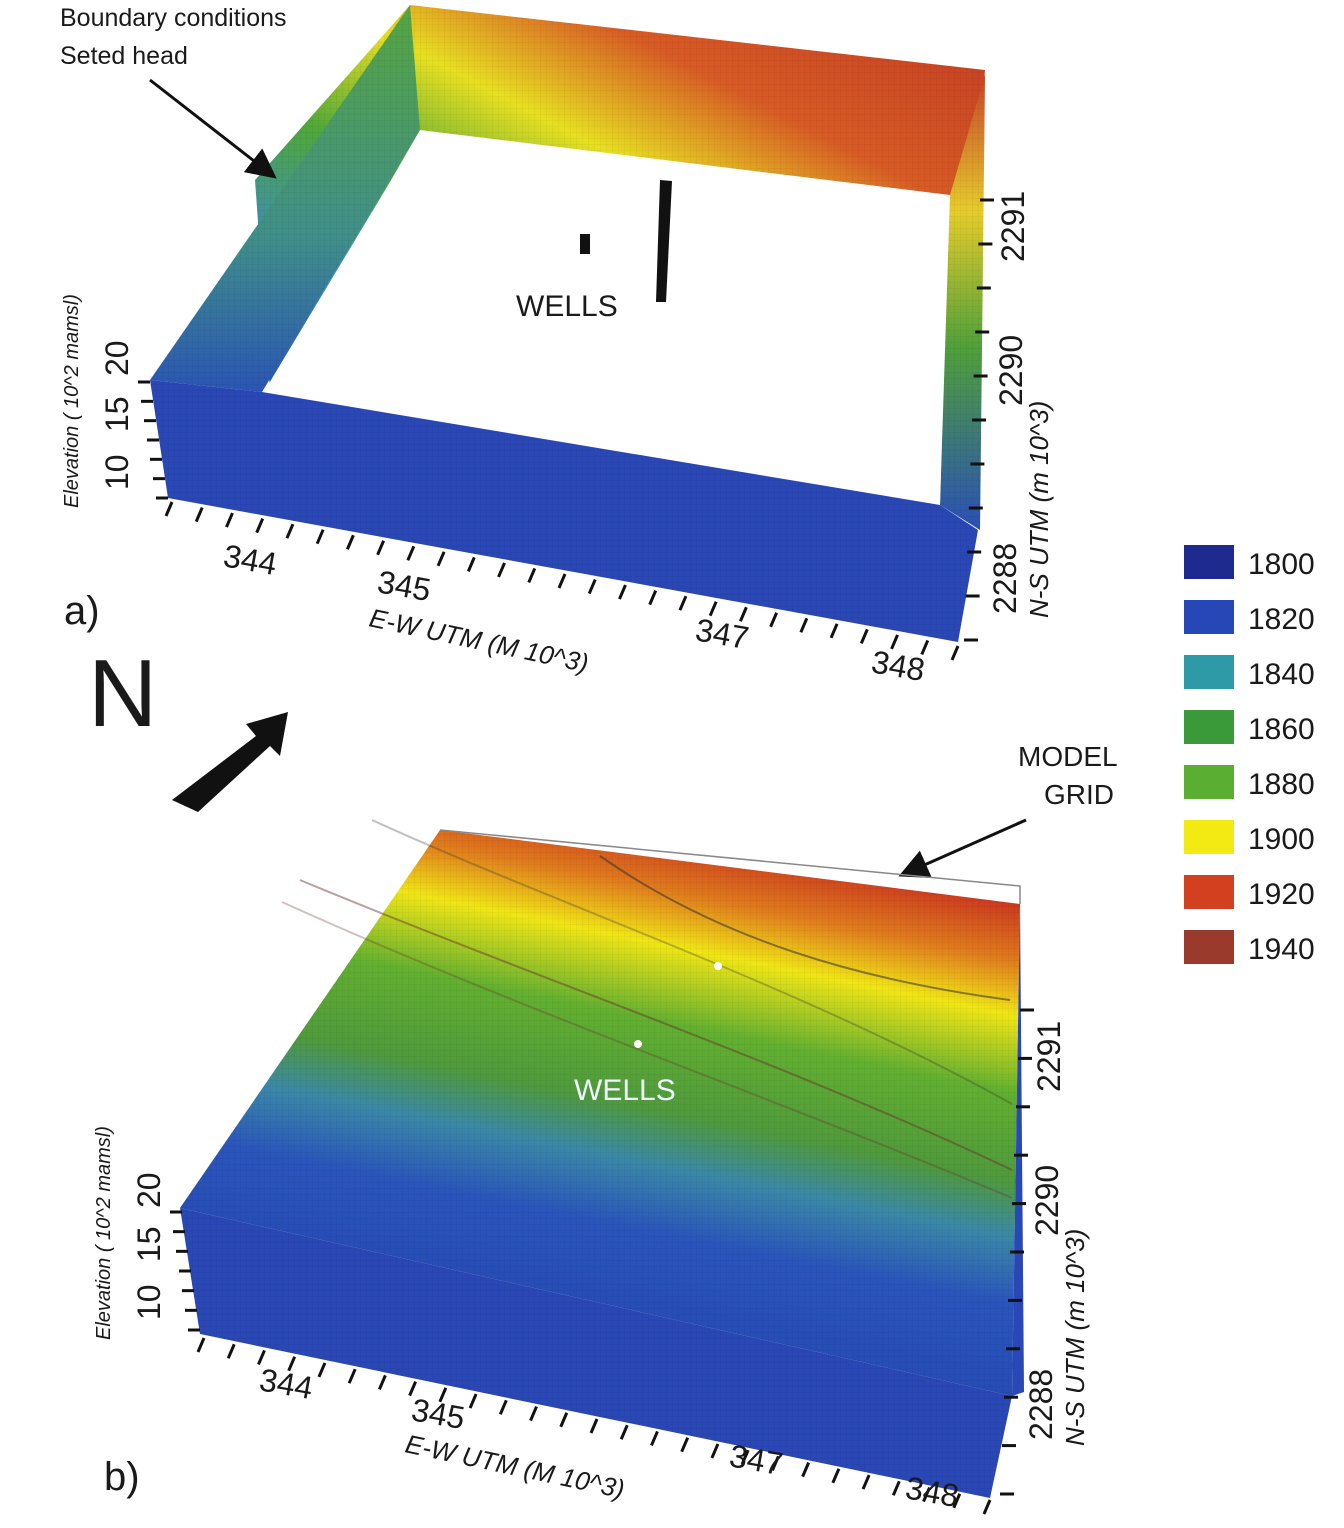 The height and width of the screenshot is (1528, 1344). Describe the element at coordinates (286, 1383) in the screenshot. I see `panel-b-x-tick-344: 344` at that location.